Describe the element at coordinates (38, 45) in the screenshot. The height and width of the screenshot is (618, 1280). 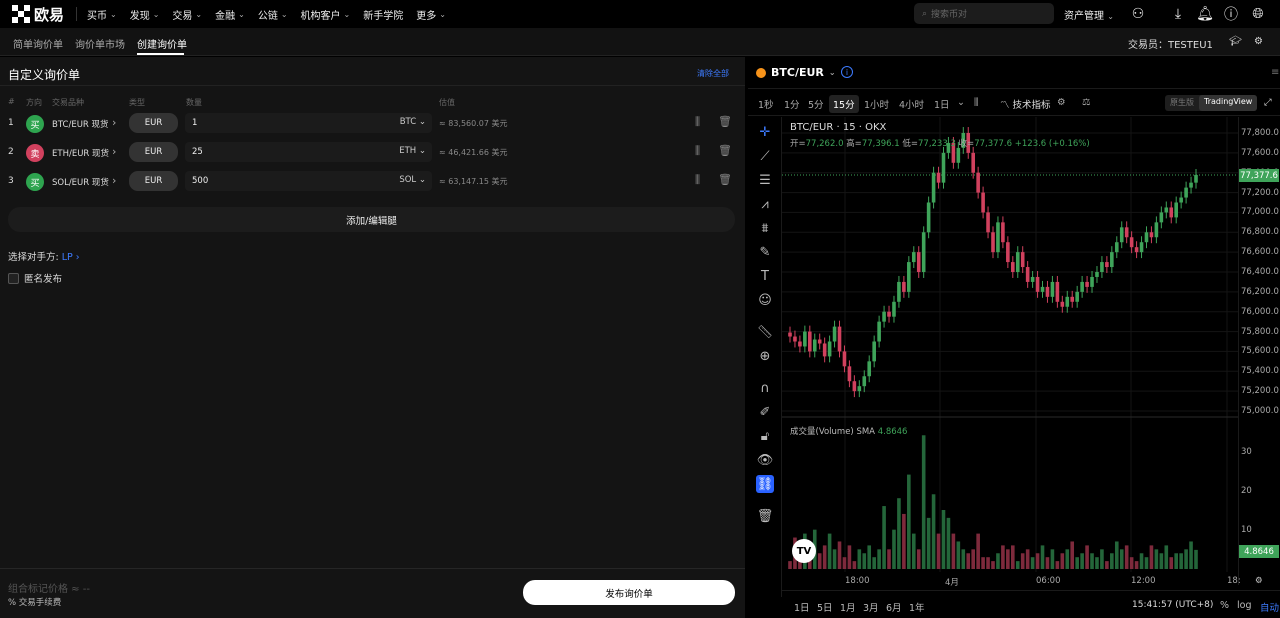
I see `tab-simple-rfq: 简单询价单` at that location.